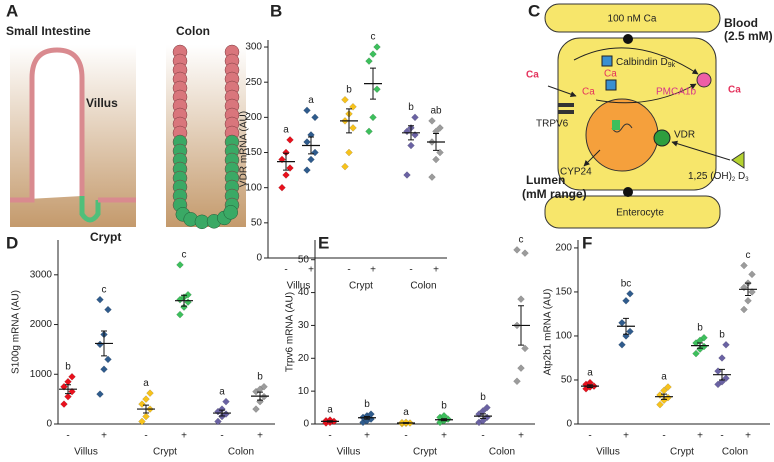  I want to click on vdr-complex, so click(616, 125).